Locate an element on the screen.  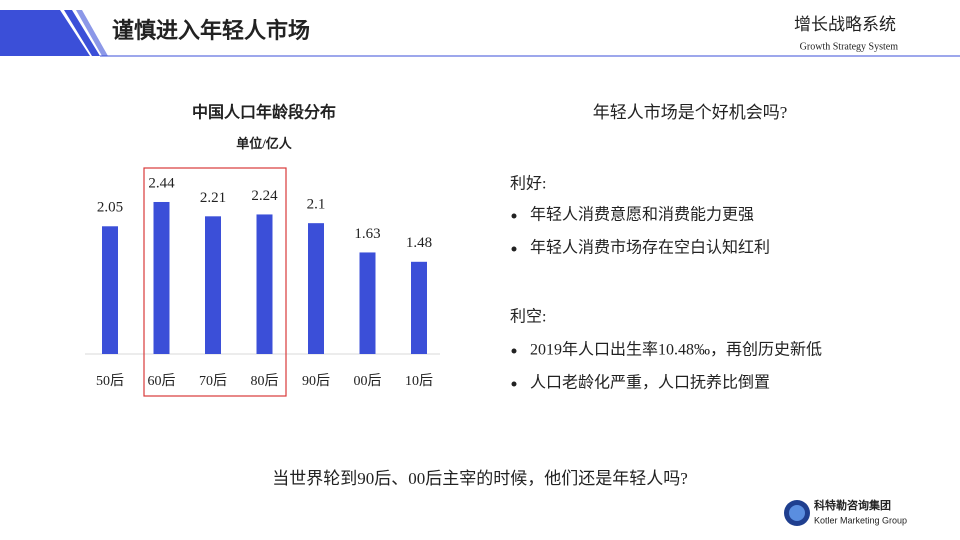
x-tick-label: 80后 is located at coordinates (265, 381).